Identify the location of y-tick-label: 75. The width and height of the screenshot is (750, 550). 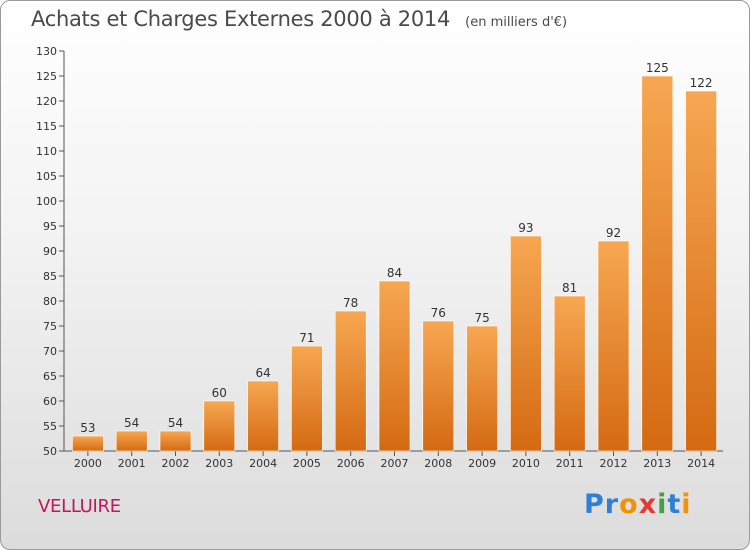
(50, 326).